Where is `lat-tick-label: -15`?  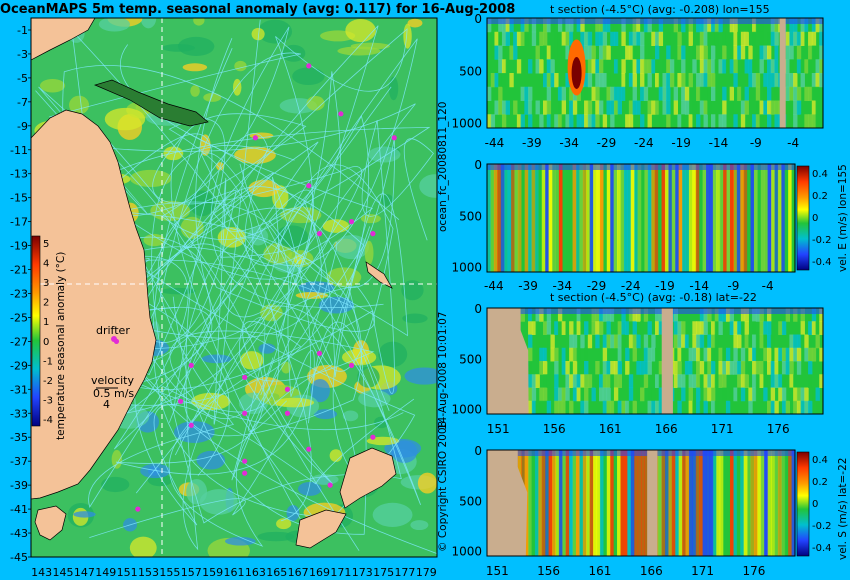 lat-tick-label: -15 is located at coordinates (19, 198).